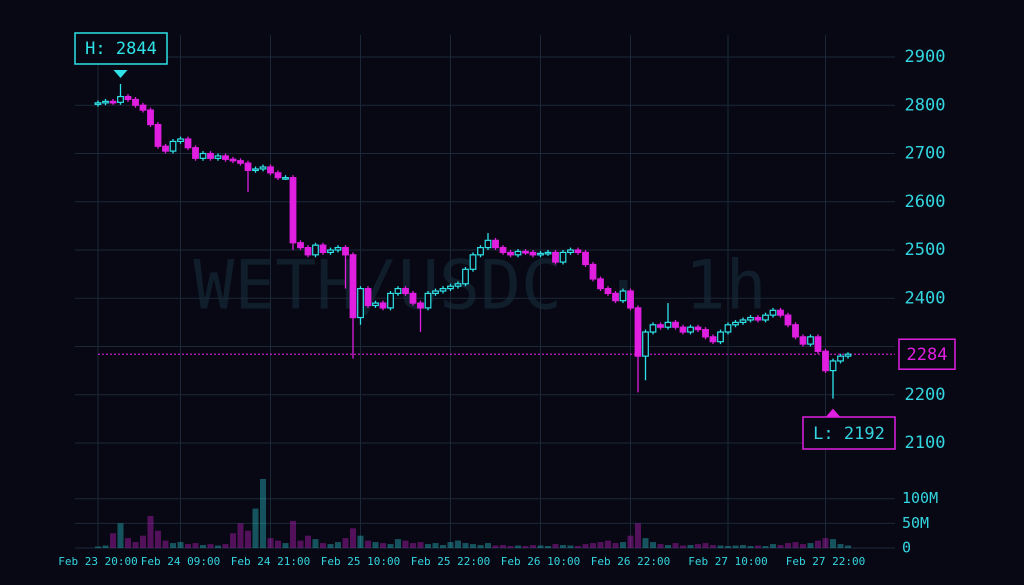 The width and height of the screenshot is (1024, 585). Describe the element at coordinates (915, 523) in the screenshot. I see `volume-tick-label: 50M` at that location.